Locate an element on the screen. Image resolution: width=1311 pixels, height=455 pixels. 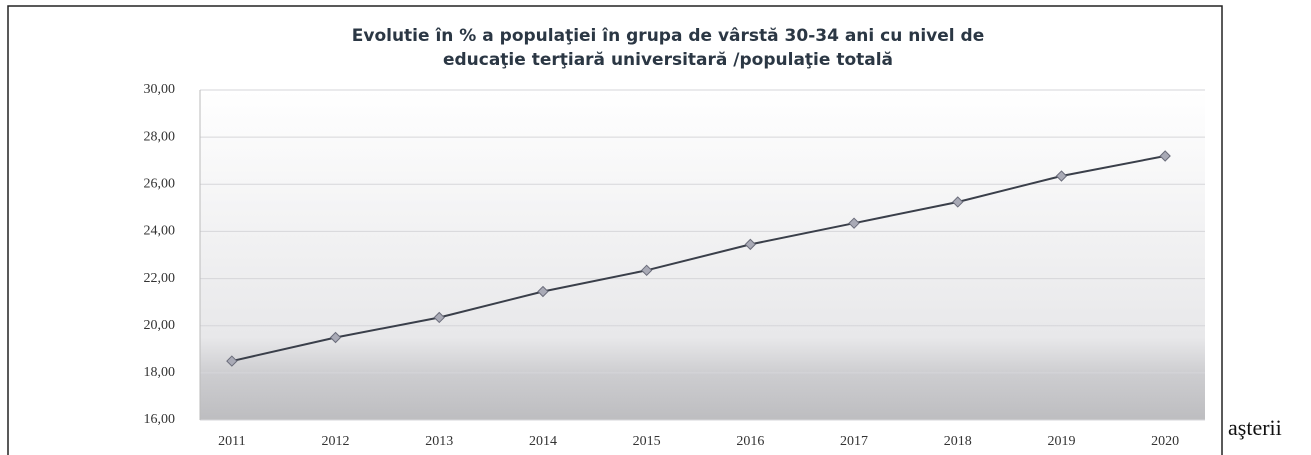
x-tick-label: 2014 is located at coordinates (543, 441).